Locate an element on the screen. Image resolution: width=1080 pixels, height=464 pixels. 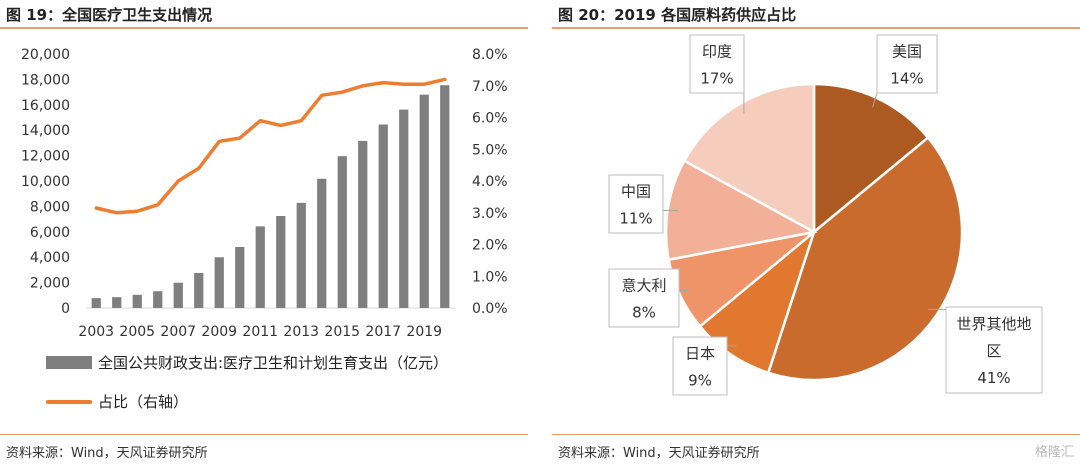
x-tick-label: 2005 is located at coordinates (137, 332).